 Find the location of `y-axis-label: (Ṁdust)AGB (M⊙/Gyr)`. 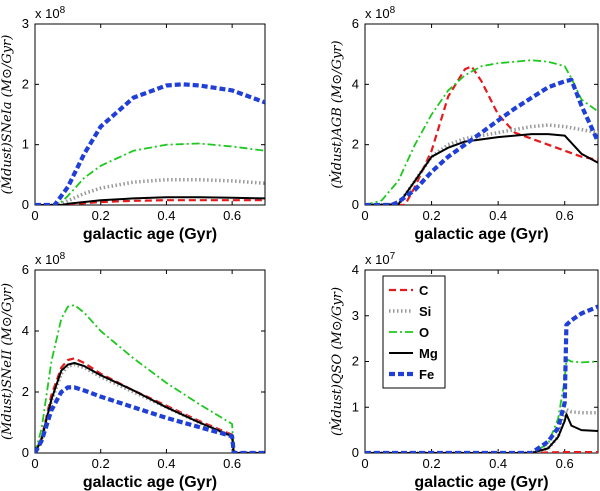

y-axis-label: (Ṁdust)AGB (M⊙/Gyr) is located at coordinates (336, 114).